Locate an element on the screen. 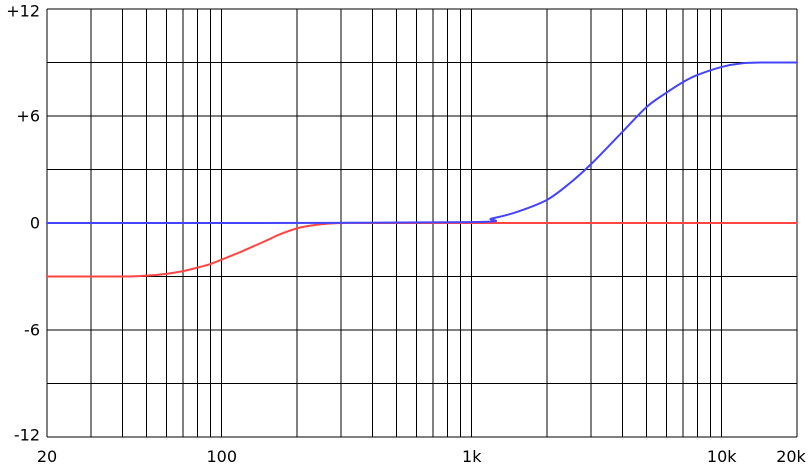  x-tick-label: 100 is located at coordinates (221, 456).